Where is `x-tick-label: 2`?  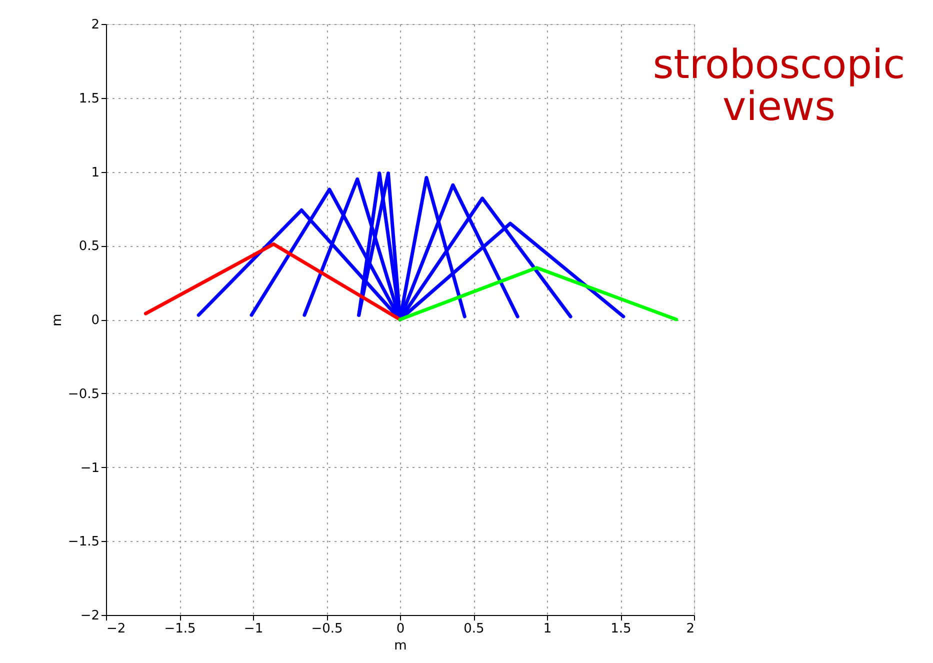
x-tick-label: 2 is located at coordinates (690, 629).